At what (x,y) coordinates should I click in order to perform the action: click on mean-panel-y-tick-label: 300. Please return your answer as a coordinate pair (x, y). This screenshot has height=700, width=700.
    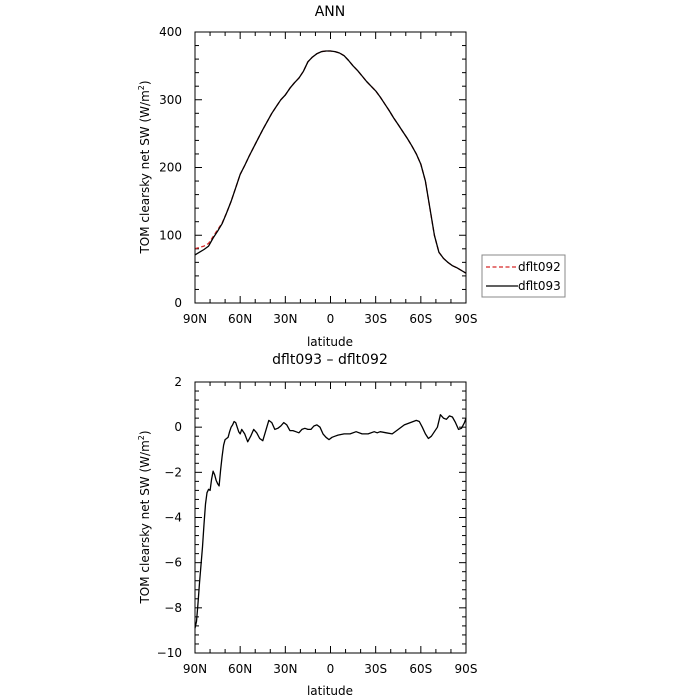
    Looking at the image, I should click on (170, 100).